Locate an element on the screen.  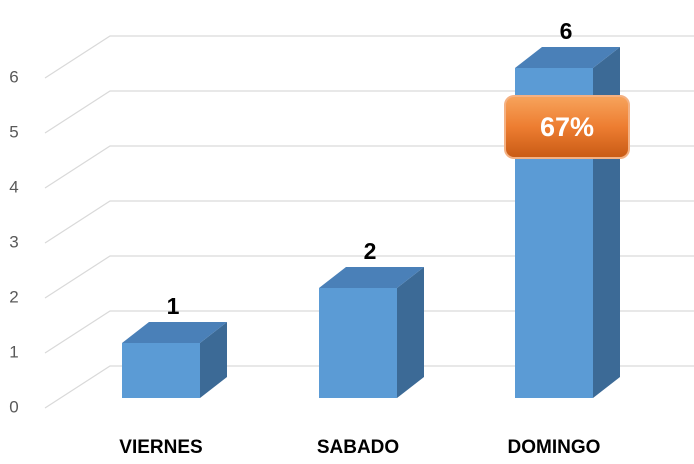
y-tick-label: 3 is located at coordinates (13, 241).